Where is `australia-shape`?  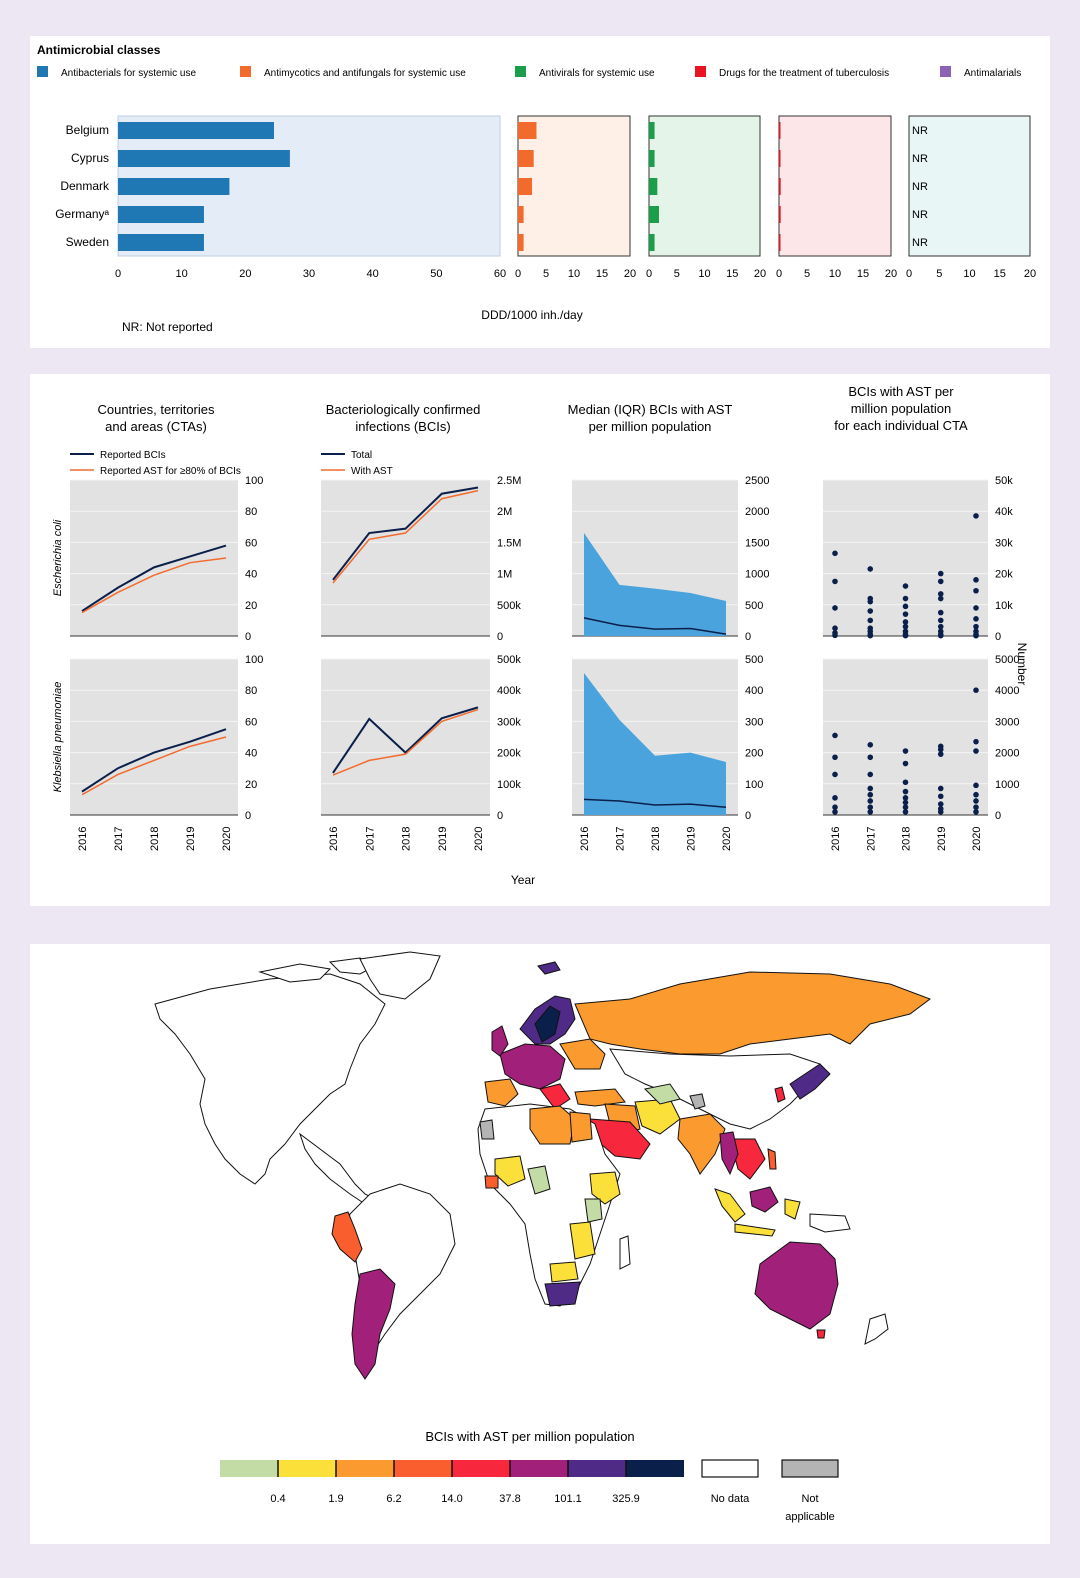
australia-shape is located at coordinates (796, 1285).